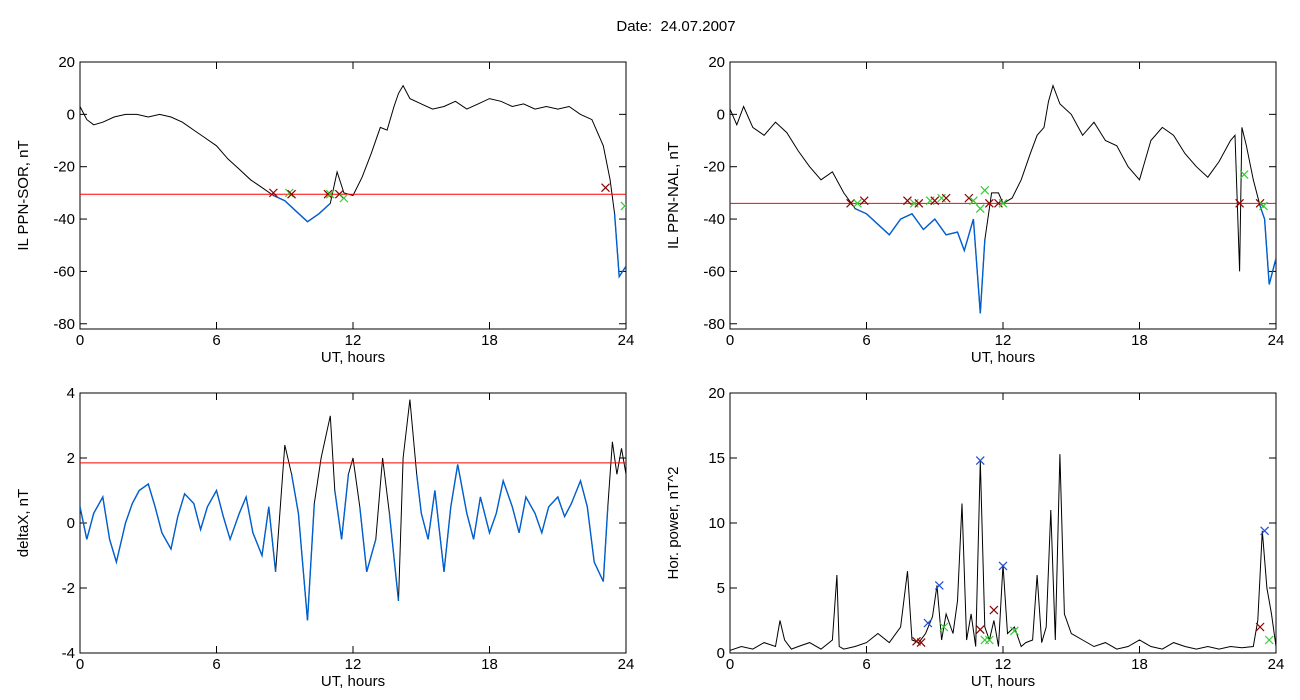 This screenshot has height=700, width=1300. Describe the element at coordinates (626, 340) in the screenshot. I see `x-tick-label: 24` at that location.